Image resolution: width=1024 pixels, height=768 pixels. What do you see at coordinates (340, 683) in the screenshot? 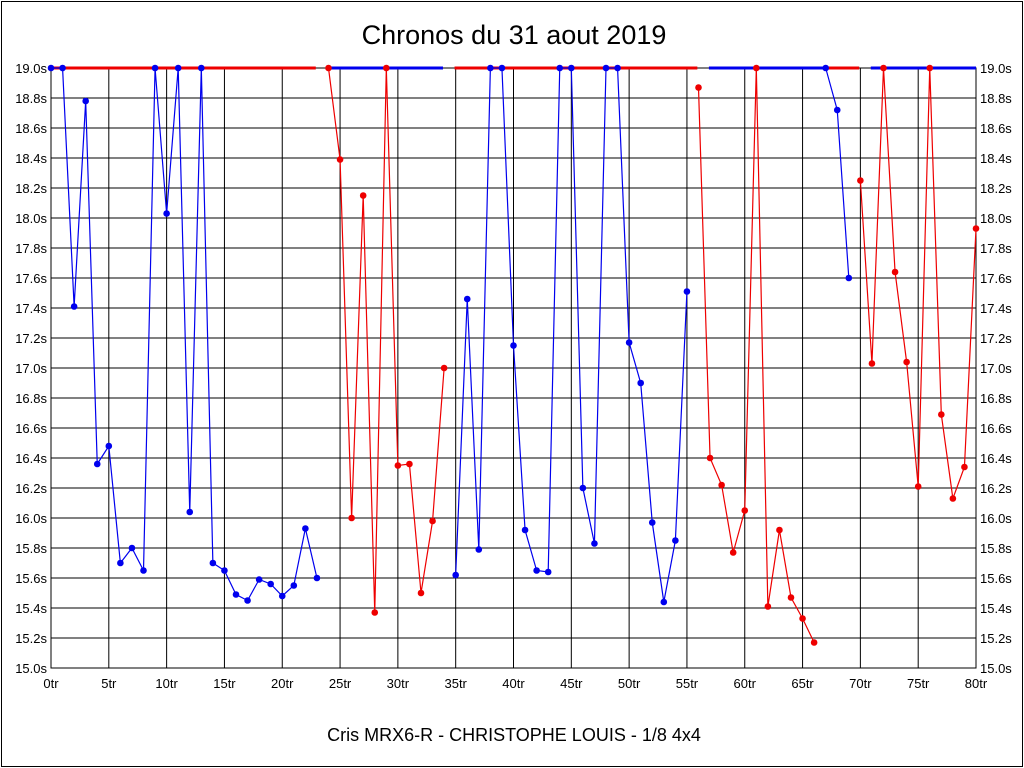
I see `x-tick-label: 25tr` at bounding box center [340, 683].